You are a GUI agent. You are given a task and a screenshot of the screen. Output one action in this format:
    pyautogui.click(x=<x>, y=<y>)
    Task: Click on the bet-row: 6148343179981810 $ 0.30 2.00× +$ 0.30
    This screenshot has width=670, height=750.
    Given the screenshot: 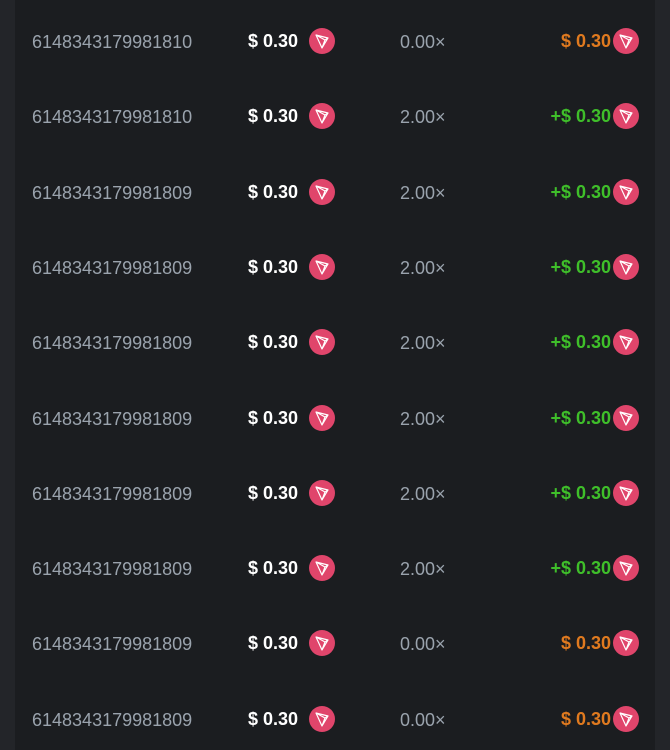 What is the action you would take?
    pyautogui.click(x=335, y=117)
    